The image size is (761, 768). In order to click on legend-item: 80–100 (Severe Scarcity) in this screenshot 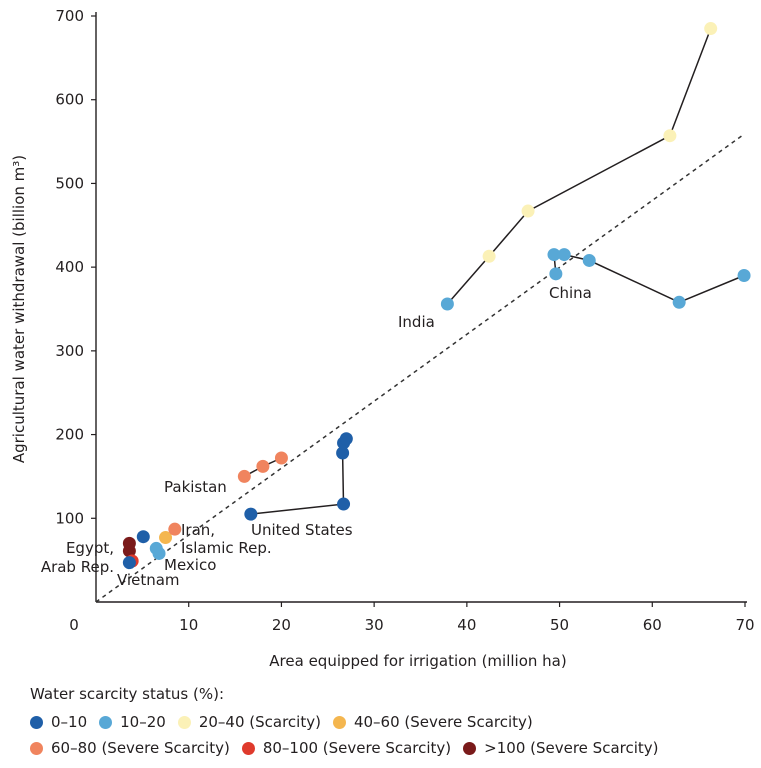, I will do `click(346, 748)`.